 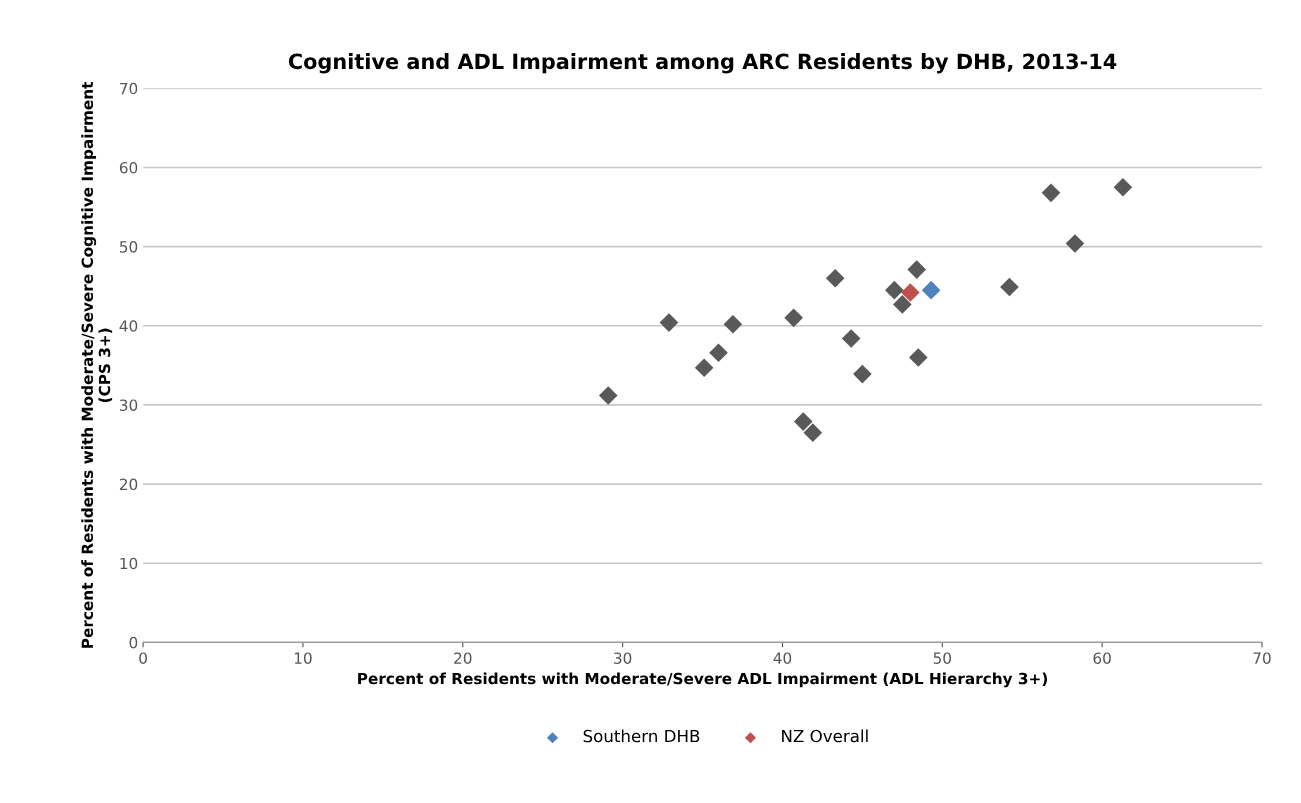 I want to click on legend-label: Southern DHB, so click(x=641, y=736).